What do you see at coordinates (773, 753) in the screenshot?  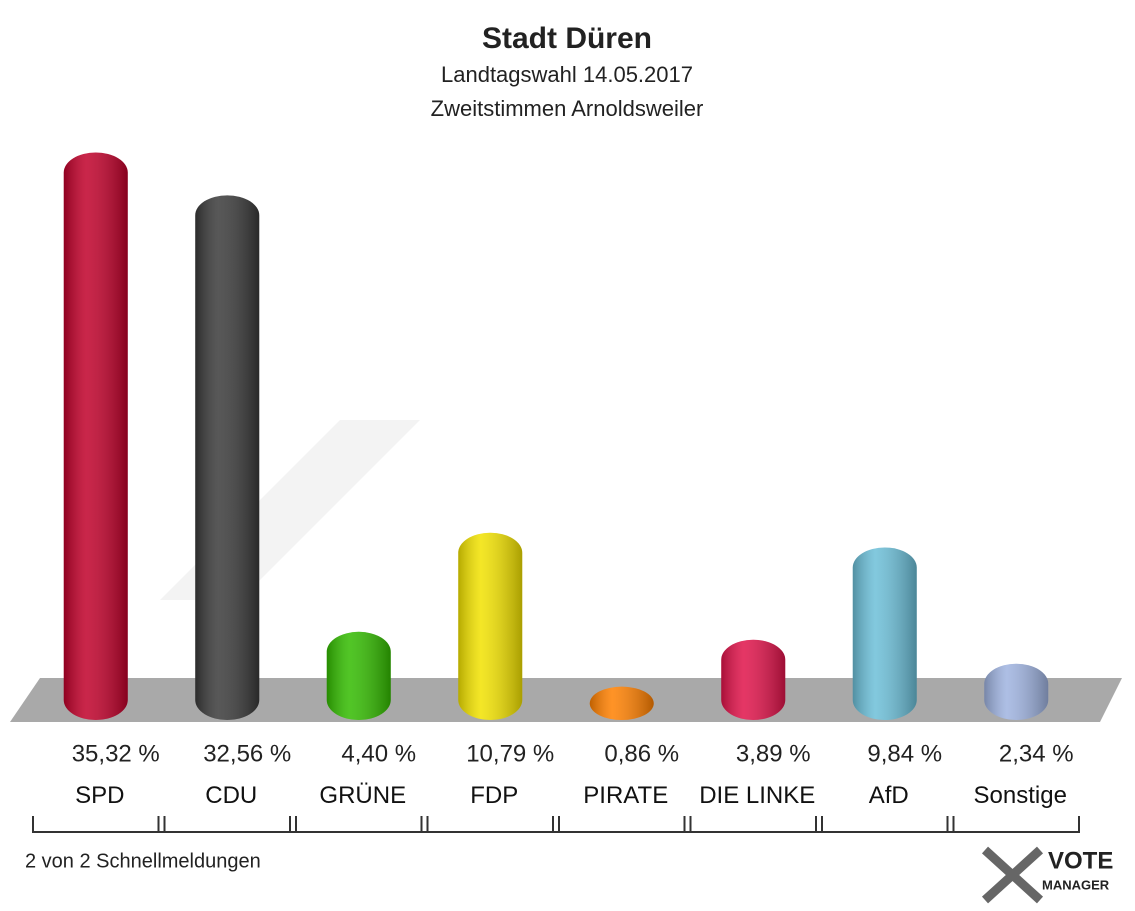 I see `value-label: 3,89 %` at bounding box center [773, 753].